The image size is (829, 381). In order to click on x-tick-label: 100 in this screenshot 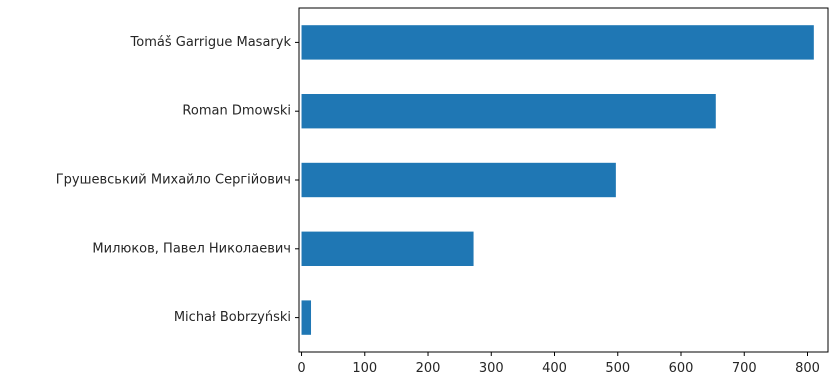, I will do `click(364, 368)`.